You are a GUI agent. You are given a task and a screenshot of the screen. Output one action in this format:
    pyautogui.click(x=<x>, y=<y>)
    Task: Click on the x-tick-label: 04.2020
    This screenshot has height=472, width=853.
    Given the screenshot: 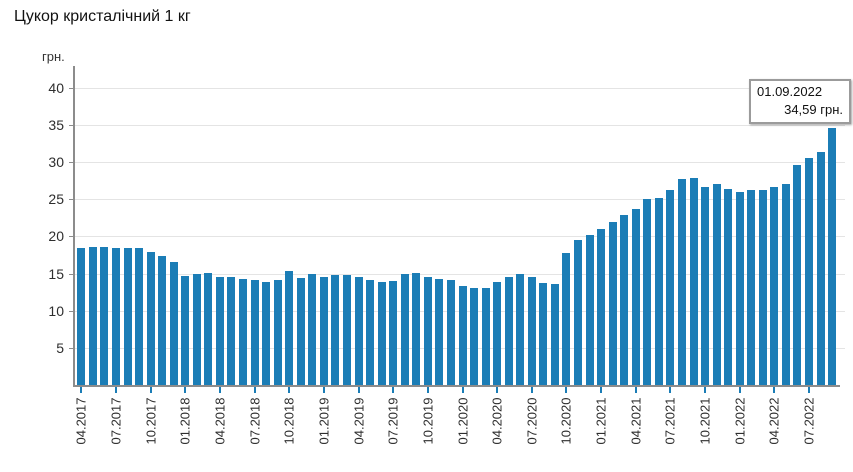 What is the action you would take?
    pyautogui.click(x=497, y=421)
    